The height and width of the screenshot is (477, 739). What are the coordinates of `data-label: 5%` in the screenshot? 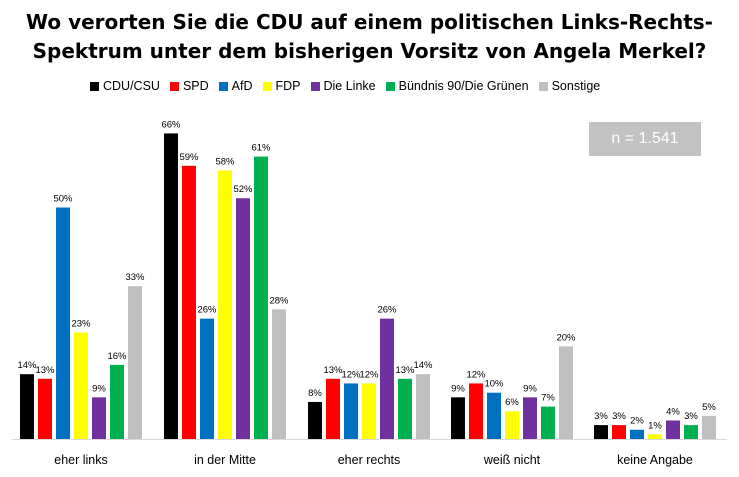 It's located at (709, 407).